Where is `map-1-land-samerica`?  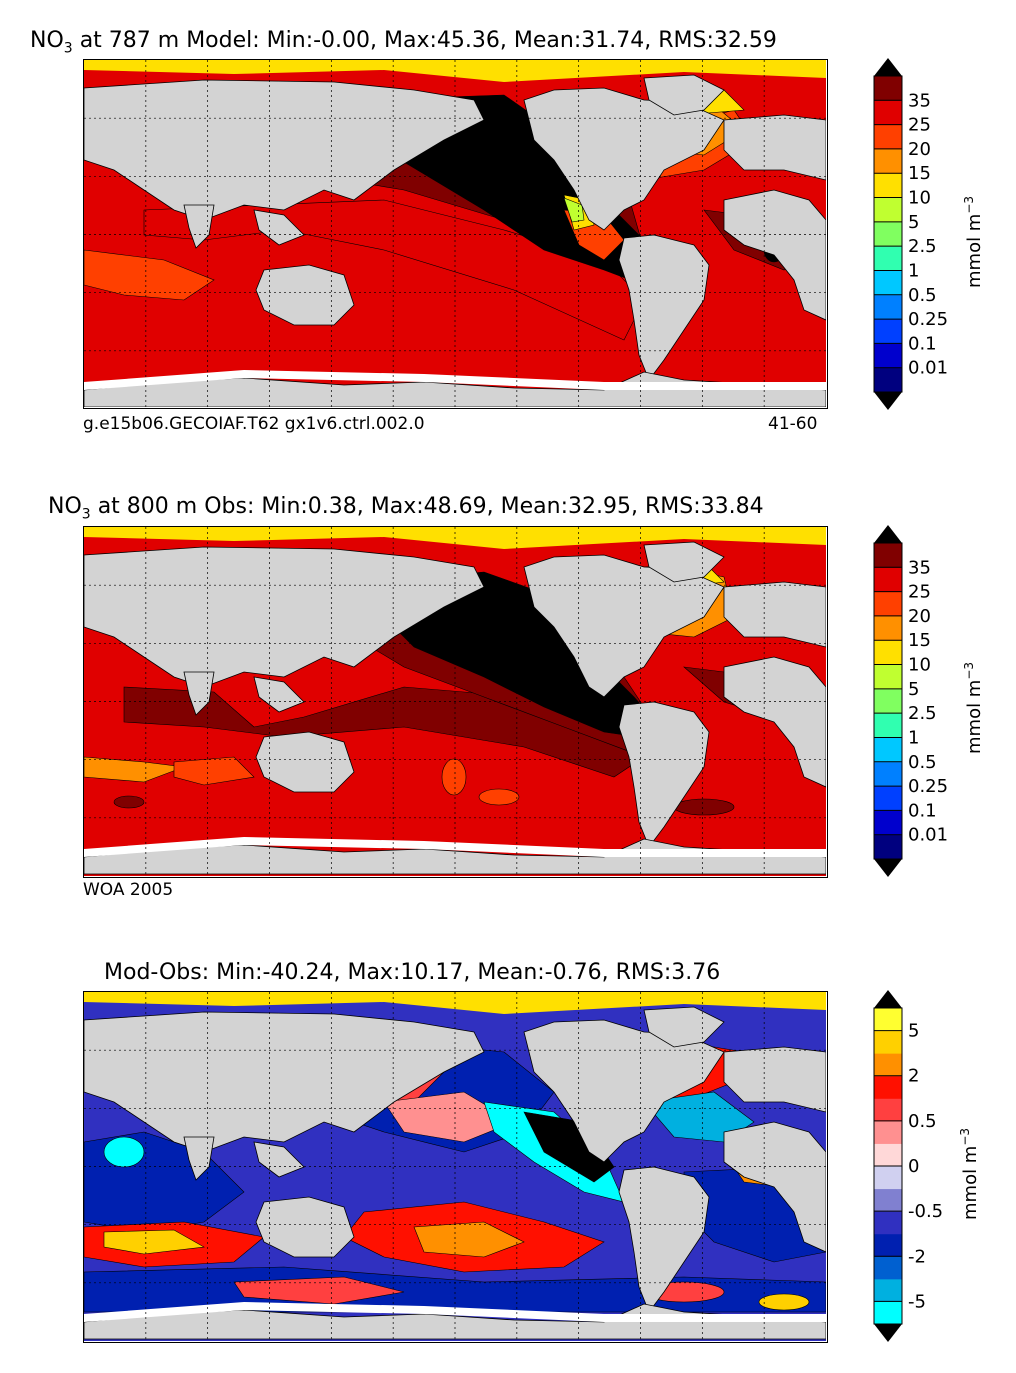
map-1-land-samerica is located at coordinates (664, 307).